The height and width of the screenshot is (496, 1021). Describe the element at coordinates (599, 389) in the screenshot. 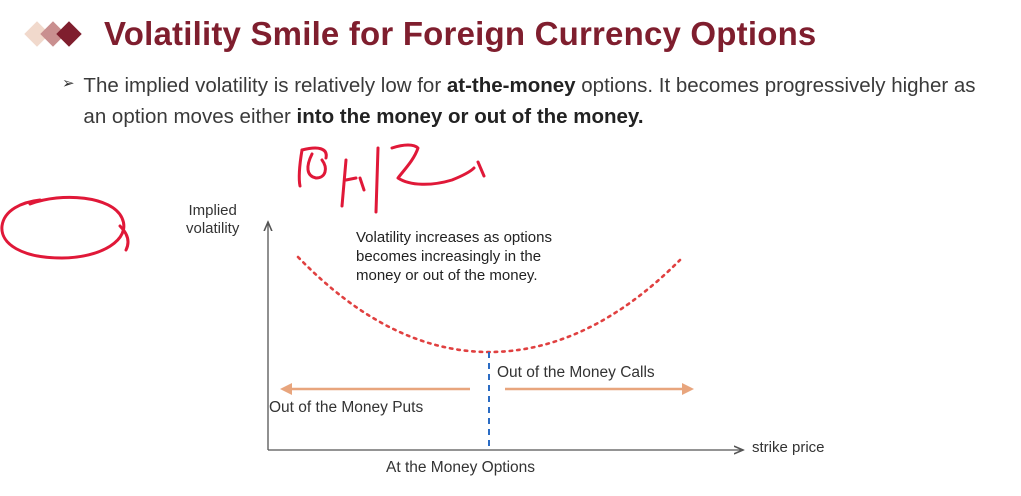

I see `calls-arrow` at that location.